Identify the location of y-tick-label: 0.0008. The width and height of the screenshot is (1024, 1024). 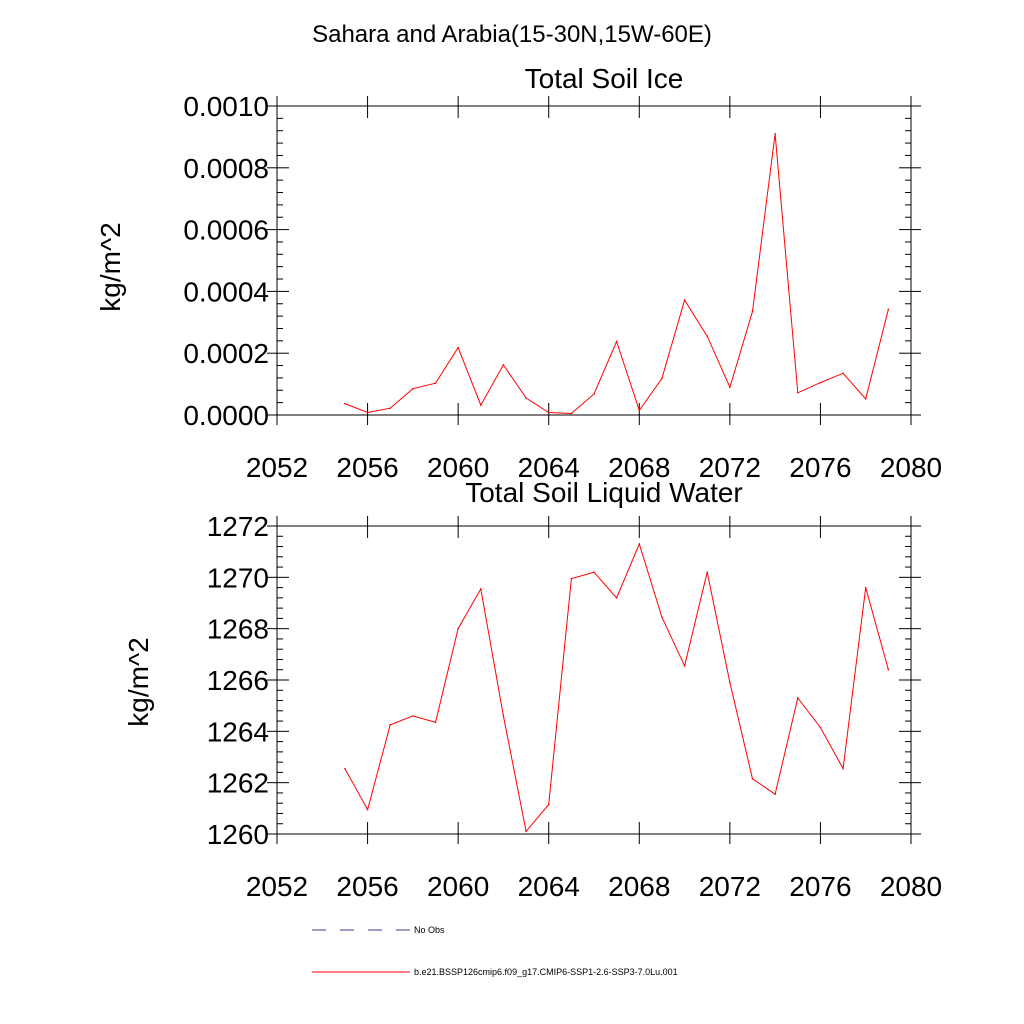
(226, 168).